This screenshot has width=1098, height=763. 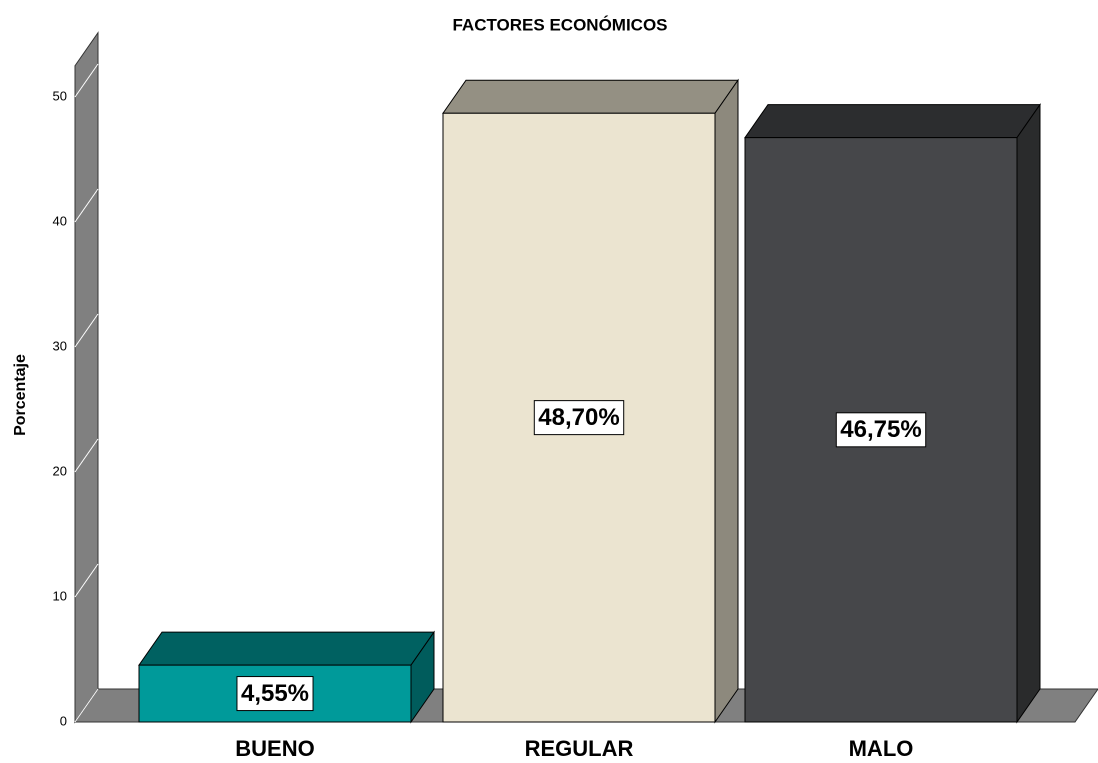 What do you see at coordinates (579, 748) in the screenshot?
I see `x-tick-label: REGULAR` at bounding box center [579, 748].